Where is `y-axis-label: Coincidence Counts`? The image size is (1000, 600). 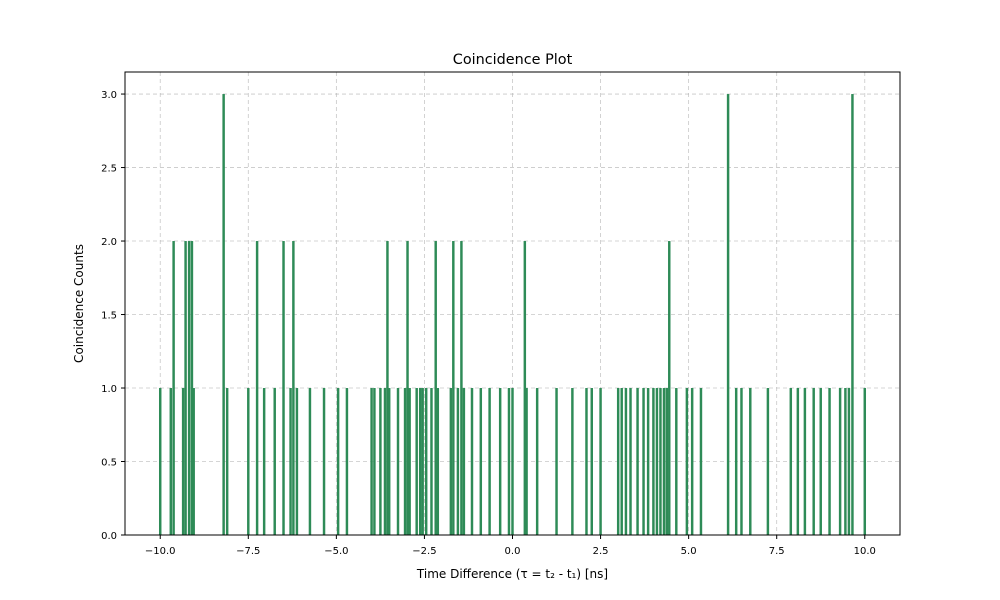
y-axis-label: Coincidence Counts is located at coordinates (79, 303).